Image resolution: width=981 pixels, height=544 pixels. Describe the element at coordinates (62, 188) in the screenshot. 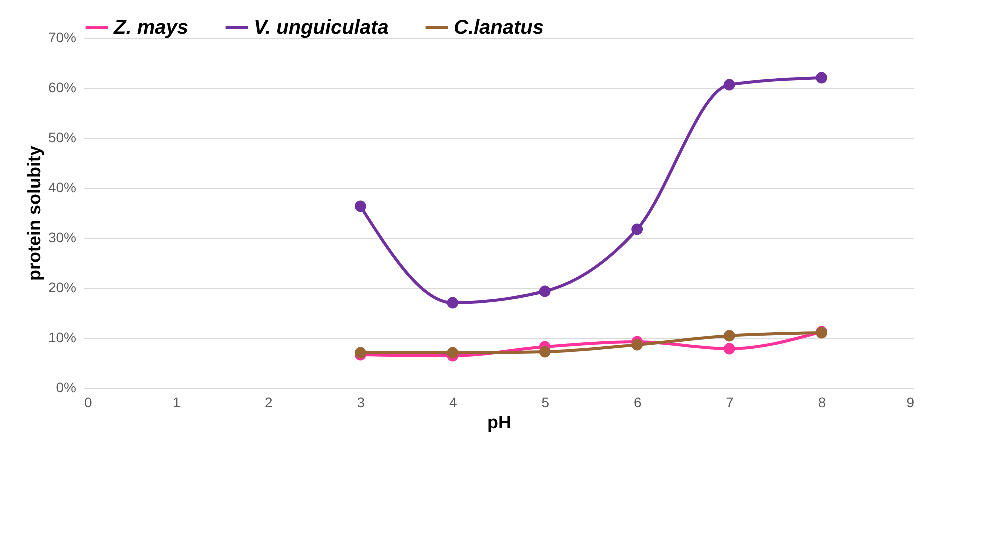

I see `y-tick-label: 40%` at that location.